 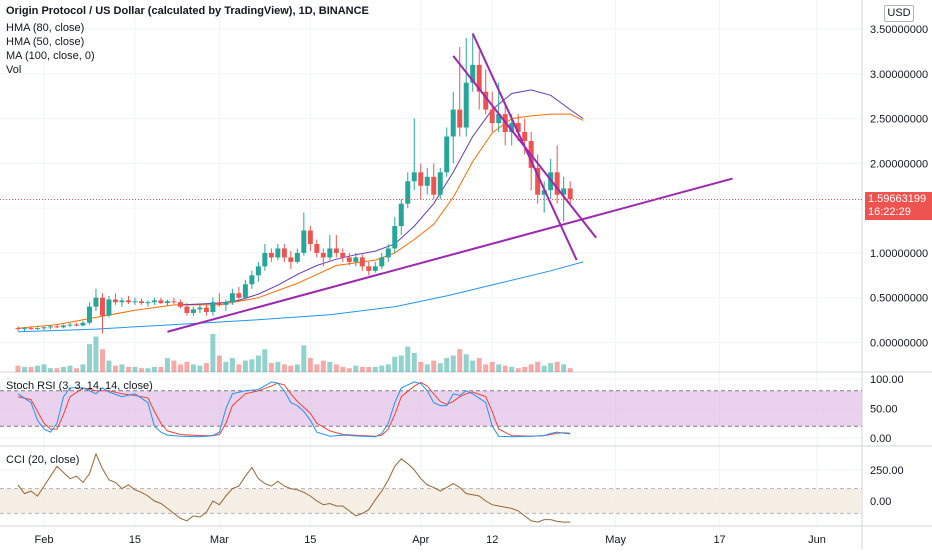 What do you see at coordinates (43, 460) in the screenshot?
I see `cci-label: CCI (20, close)` at bounding box center [43, 460].